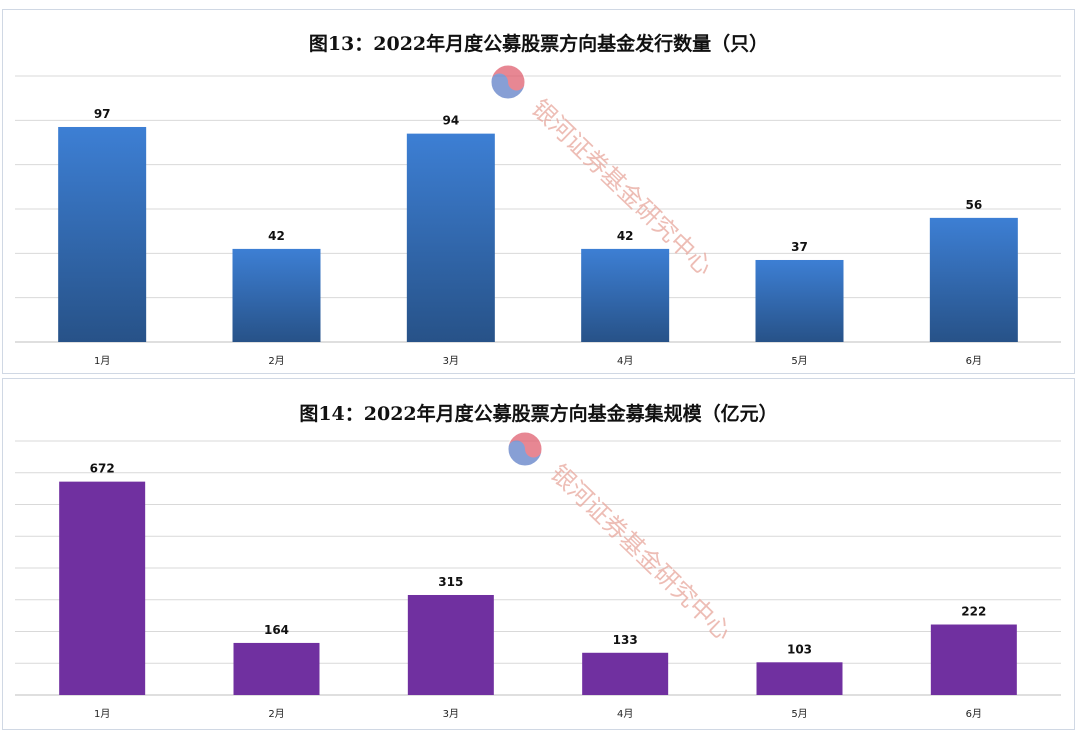 This screenshot has width=1080, height=737. What do you see at coordinates (799, 649) in the screenshot?
I see `data-label: 103` at bounding box center [799, 649].